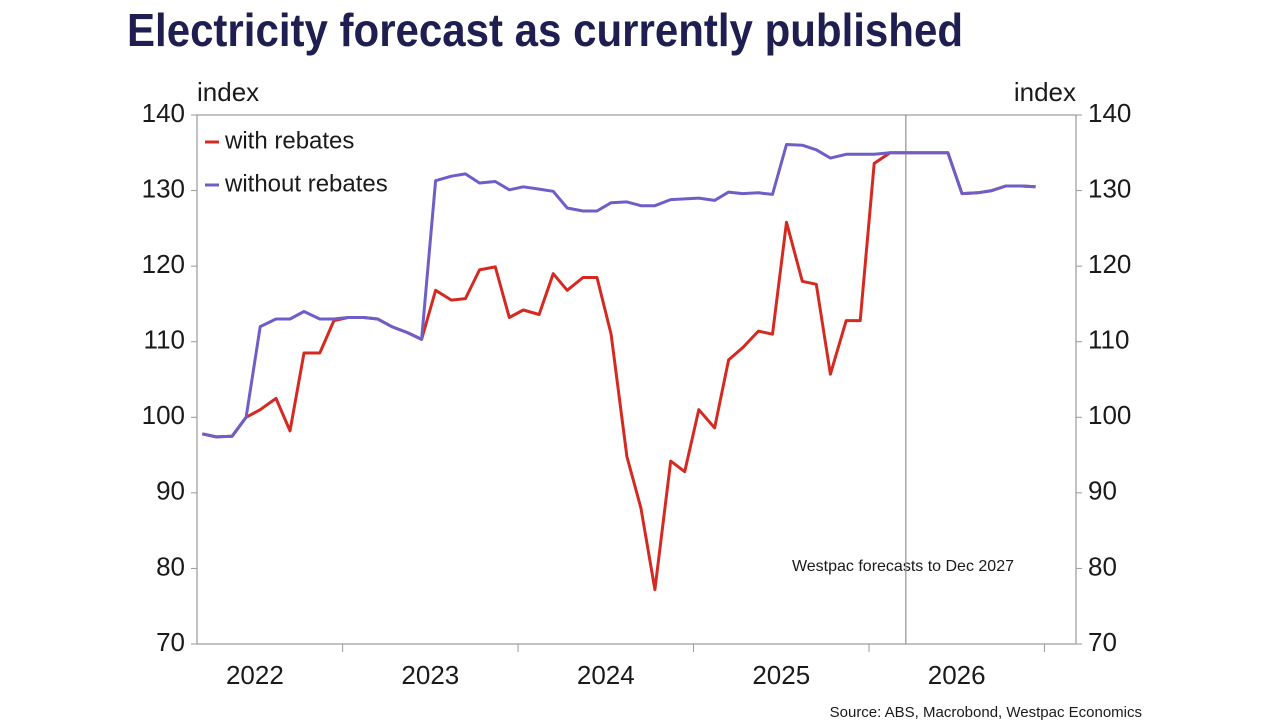 The height and width of the screenshot is (720, 1280). I want to click on y2-tick-label: 90, so click(1102, 491).